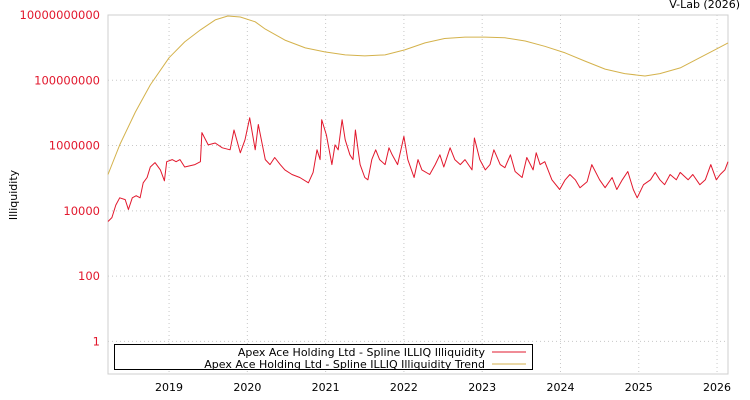  I want to click on x-tick-label: 2025, so click(639, 387).